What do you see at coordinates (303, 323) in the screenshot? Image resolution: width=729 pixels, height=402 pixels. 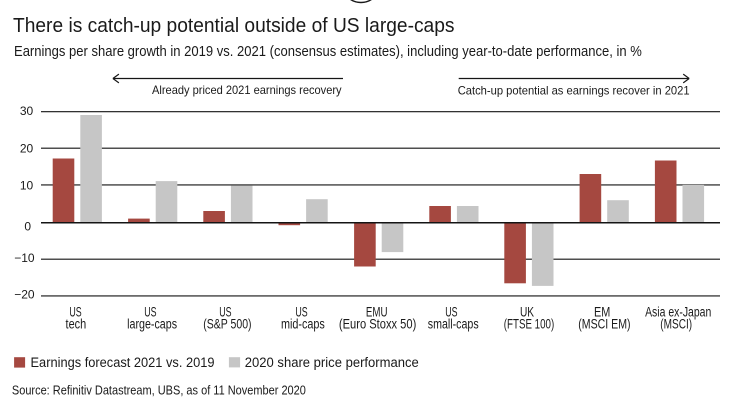 I see `svg-text: mid-caps` at bounding box center [303, 323].